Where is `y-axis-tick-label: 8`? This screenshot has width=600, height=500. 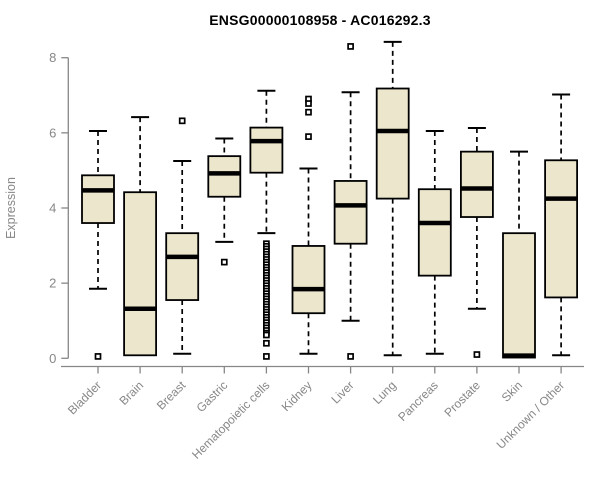
y-axis-tick-label: 8 is located at coordinates (52, 57).